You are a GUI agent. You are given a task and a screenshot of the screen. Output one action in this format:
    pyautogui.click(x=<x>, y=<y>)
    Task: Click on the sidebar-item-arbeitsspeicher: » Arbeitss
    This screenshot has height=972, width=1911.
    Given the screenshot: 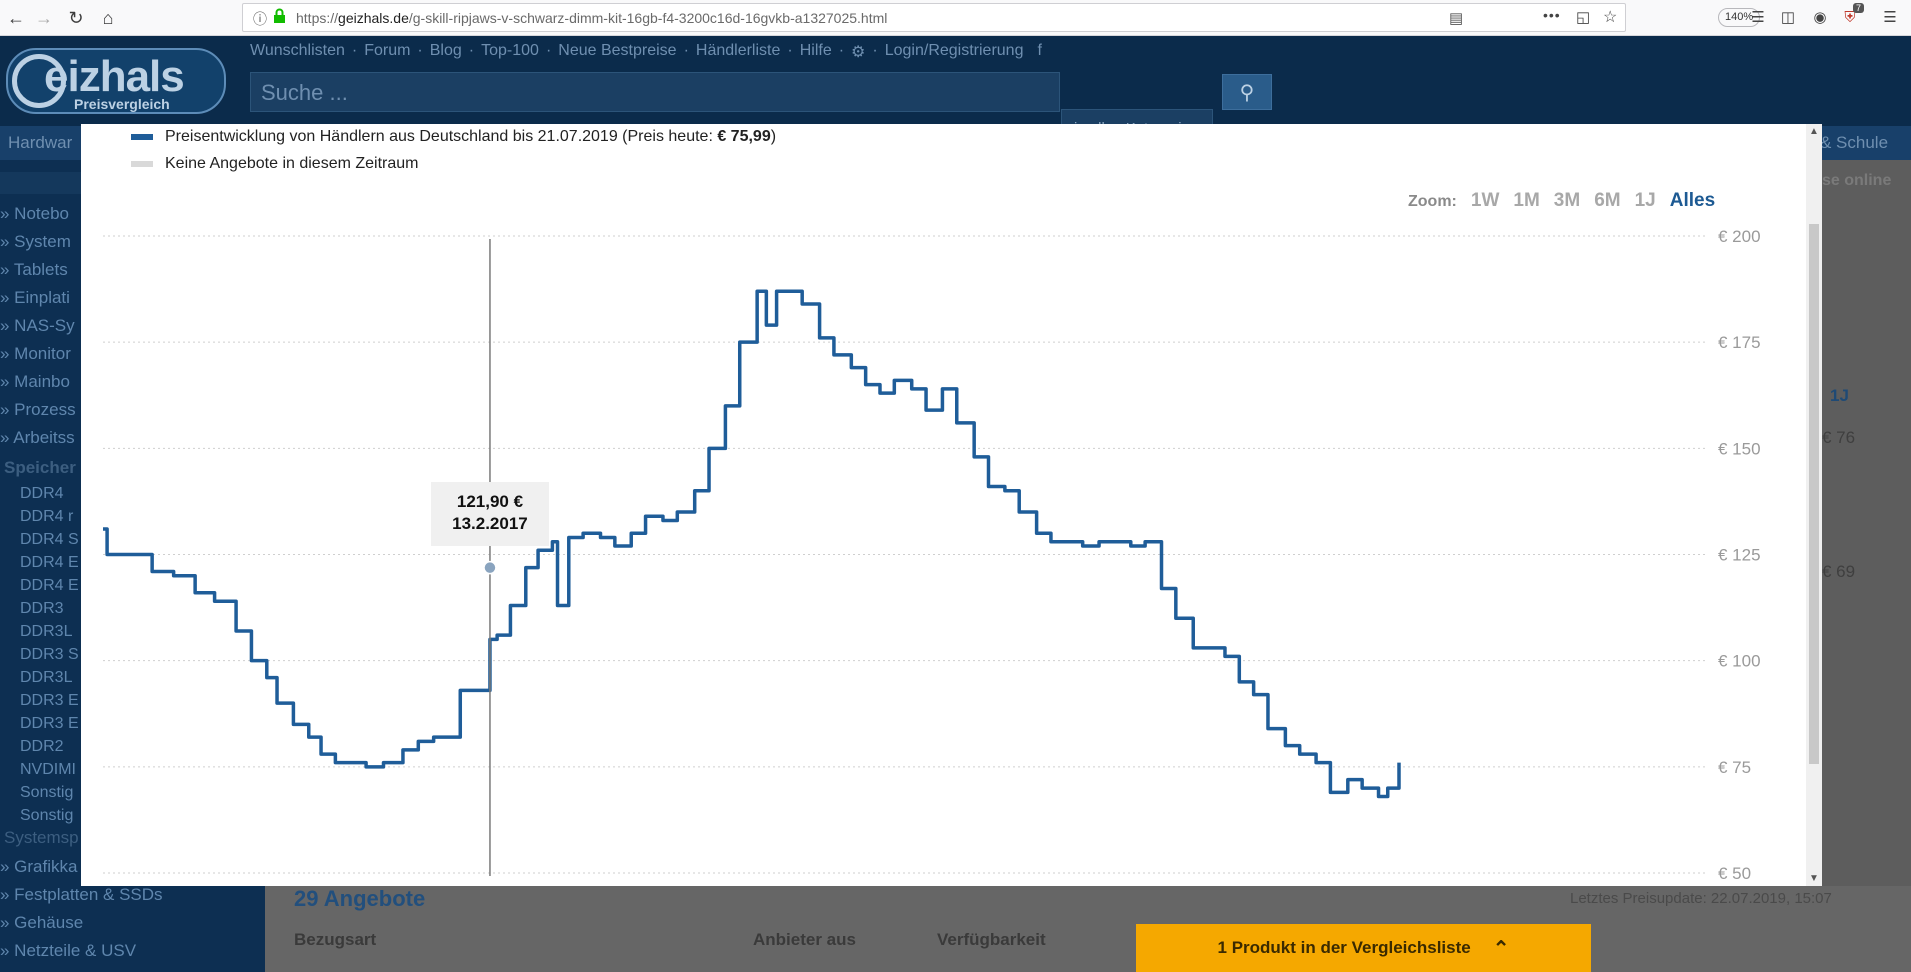 What is the action you would take?
    pyautogui.click(x=37, y=437)
    